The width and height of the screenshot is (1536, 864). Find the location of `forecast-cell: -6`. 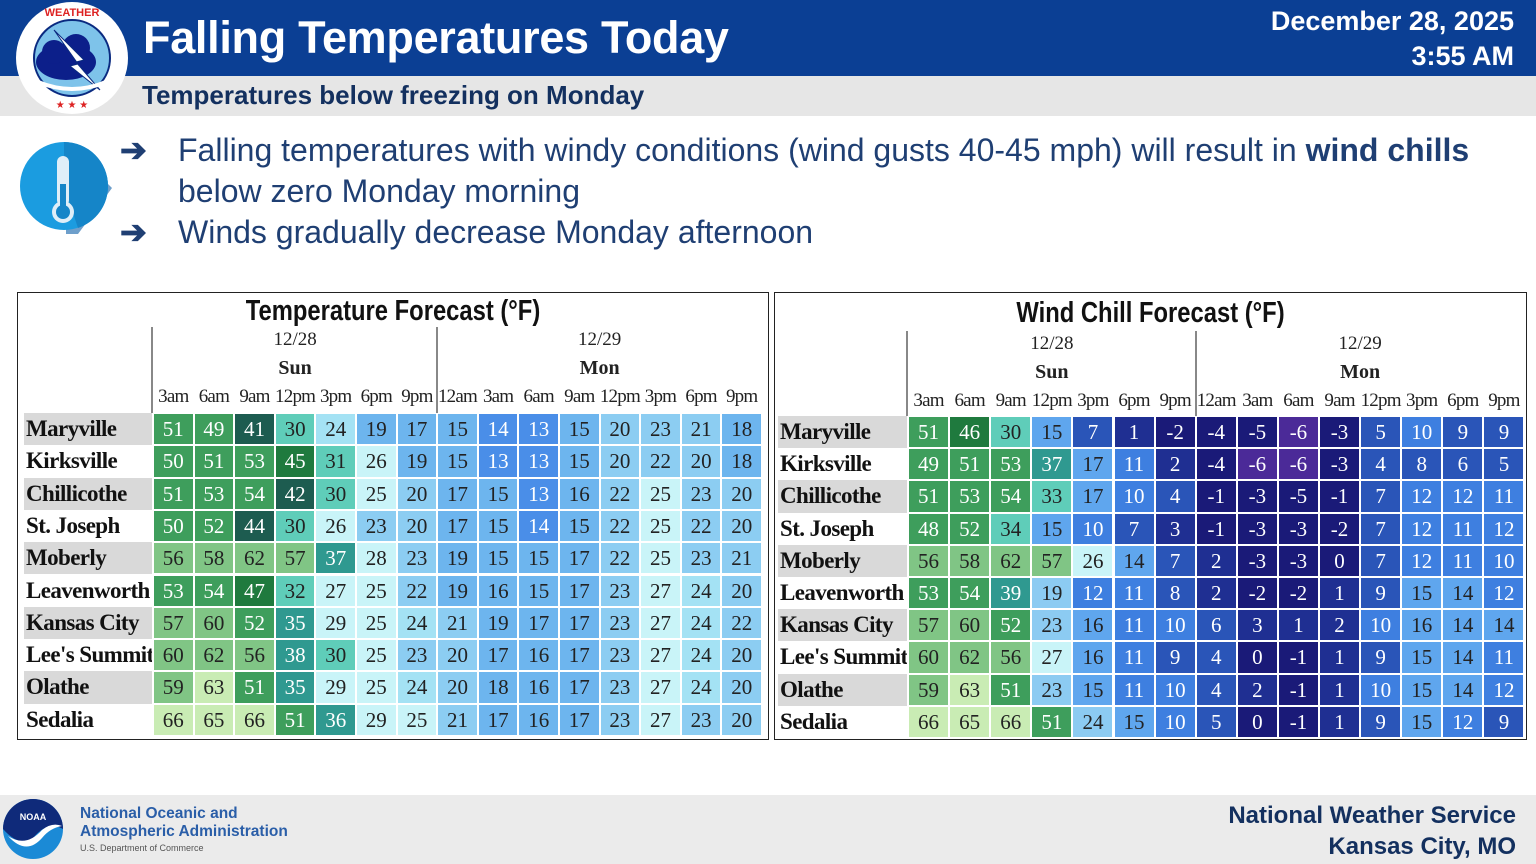

forecast-cell: -6 is located at coordinates (1298, 464).